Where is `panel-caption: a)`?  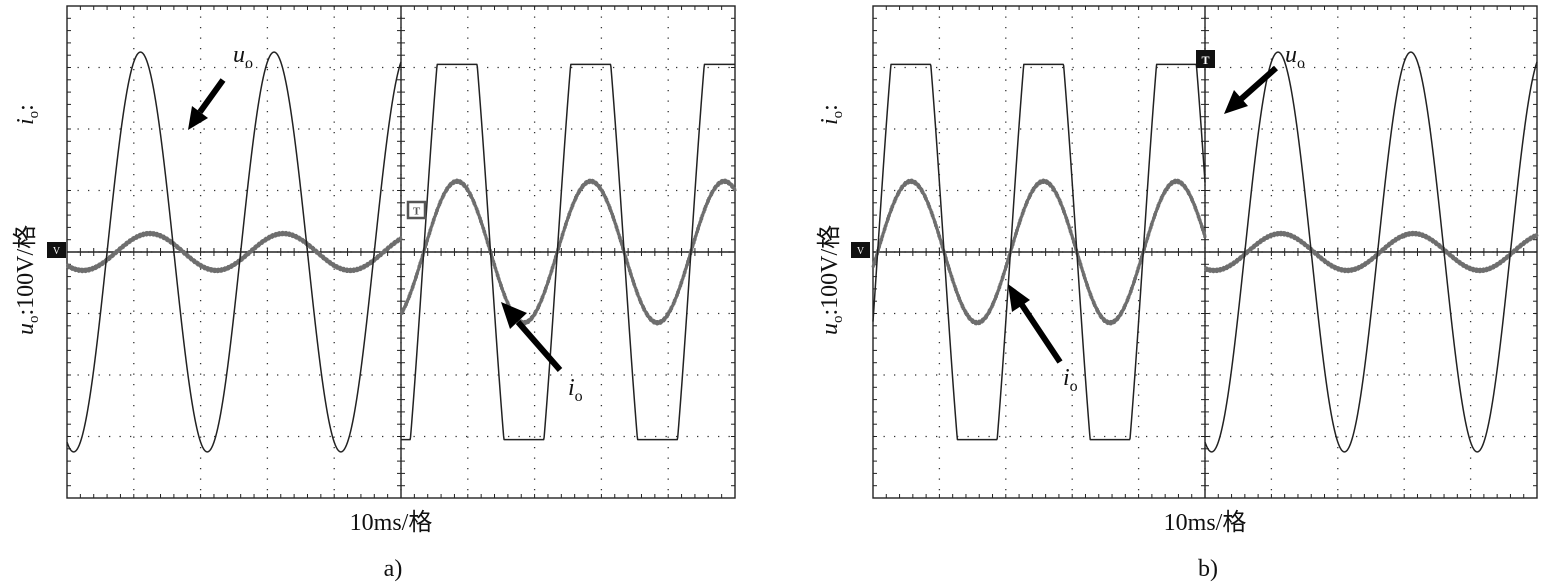
panel-caption: a) is located at coordinates (393, 569).